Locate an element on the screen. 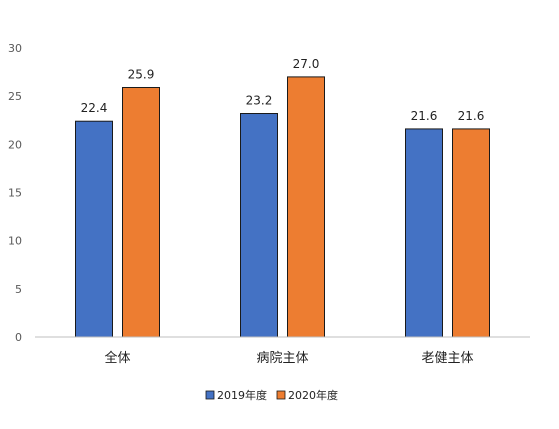 Image resolution: width=559 pixels, height=429 pixels. x-tick-label: 病院主体 is located at coordinates (282, 358).